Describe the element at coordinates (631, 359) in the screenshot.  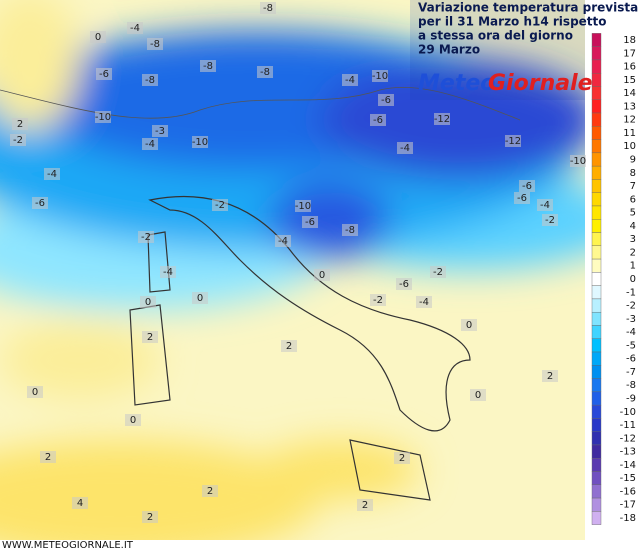
I see `scale-label: -6` at that location.